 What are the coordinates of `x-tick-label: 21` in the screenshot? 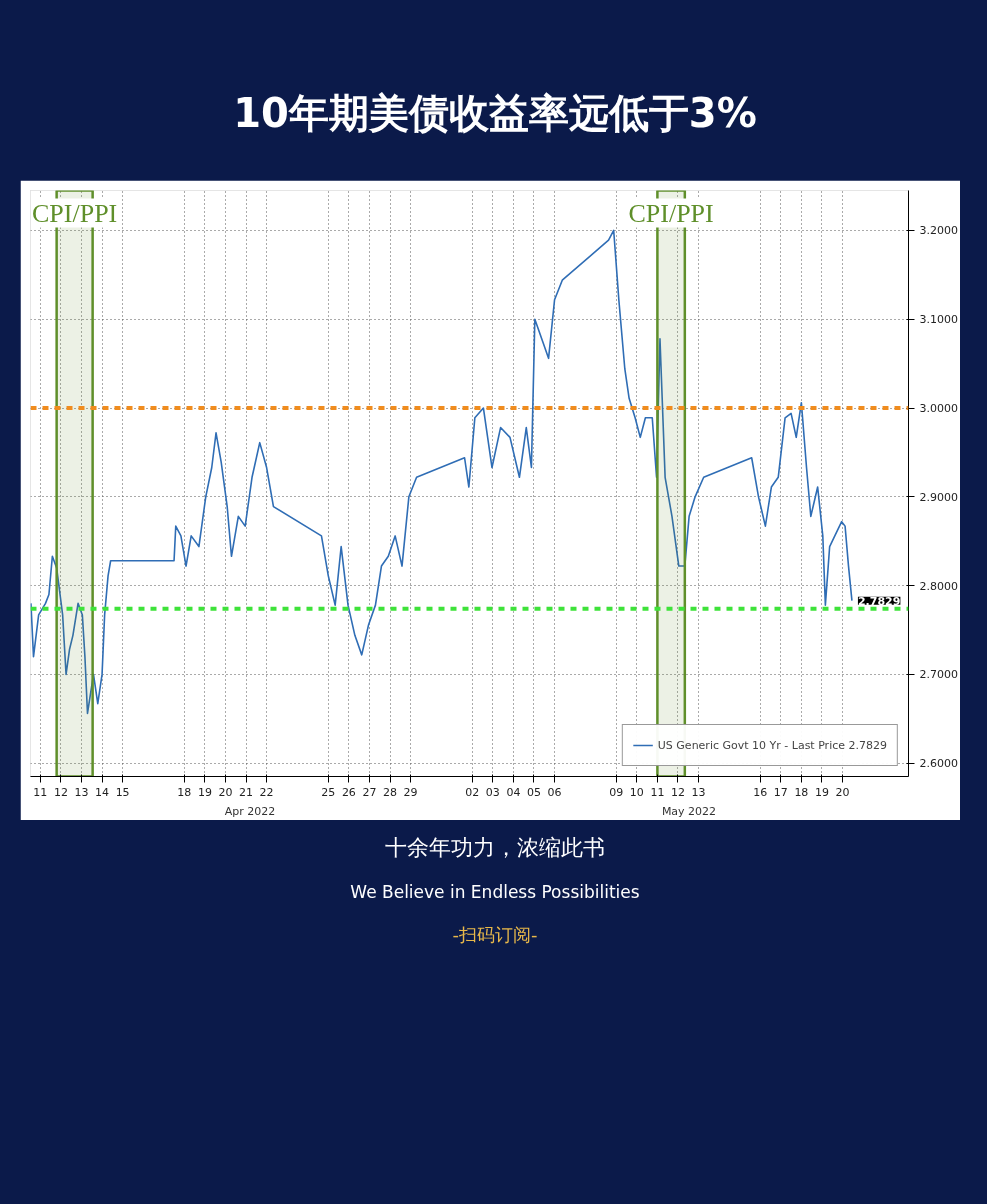 It's located at (246, 792).